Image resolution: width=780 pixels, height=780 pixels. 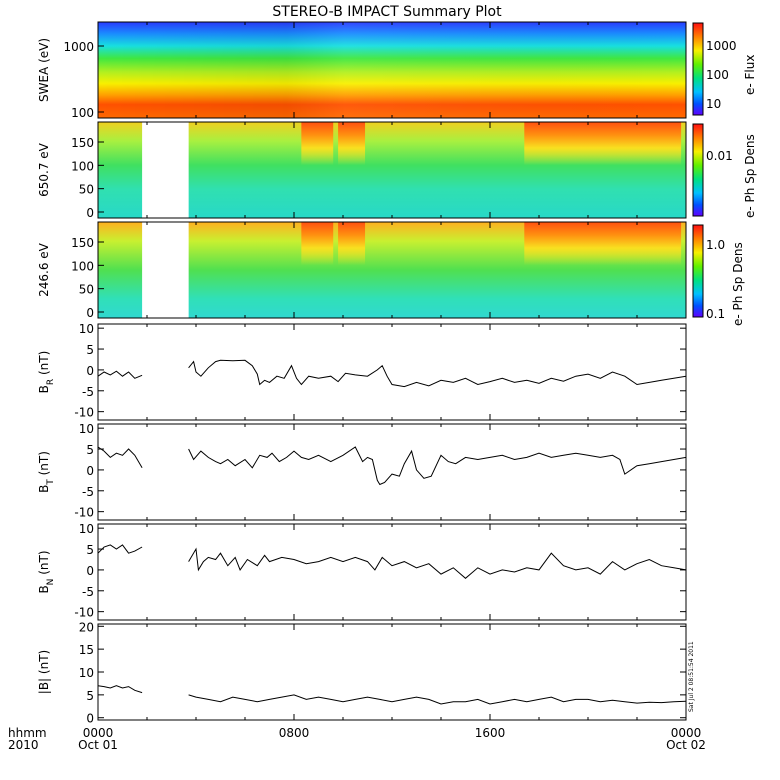 I want to click on swea-colorbar, so click(x=698, y=69).